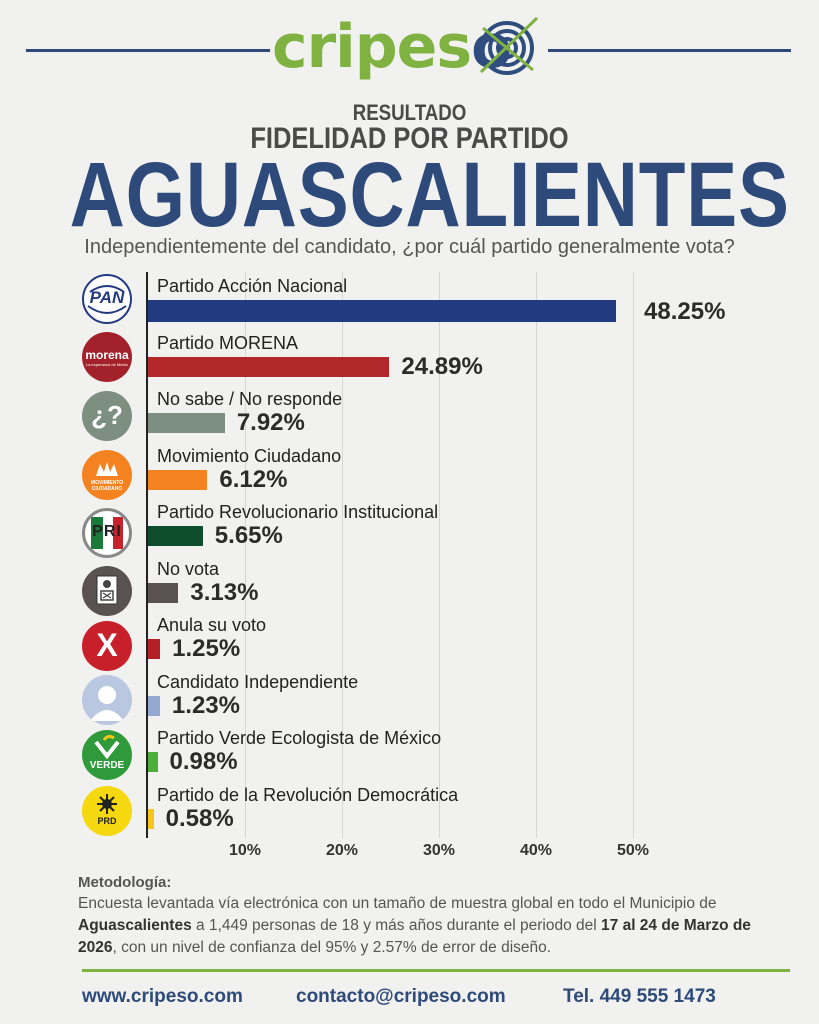 The height and width of the screenshot is (1024, 819). What do you see at coordinates (206, 648) in the screenshot?
I see `bar-value-label: 1.25%` at bounding box center [206, 648].